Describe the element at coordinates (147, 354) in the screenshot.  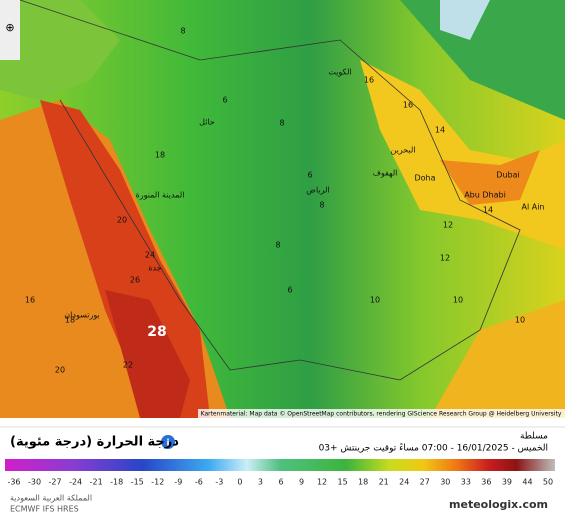
I see `red-sea-south` at that location.